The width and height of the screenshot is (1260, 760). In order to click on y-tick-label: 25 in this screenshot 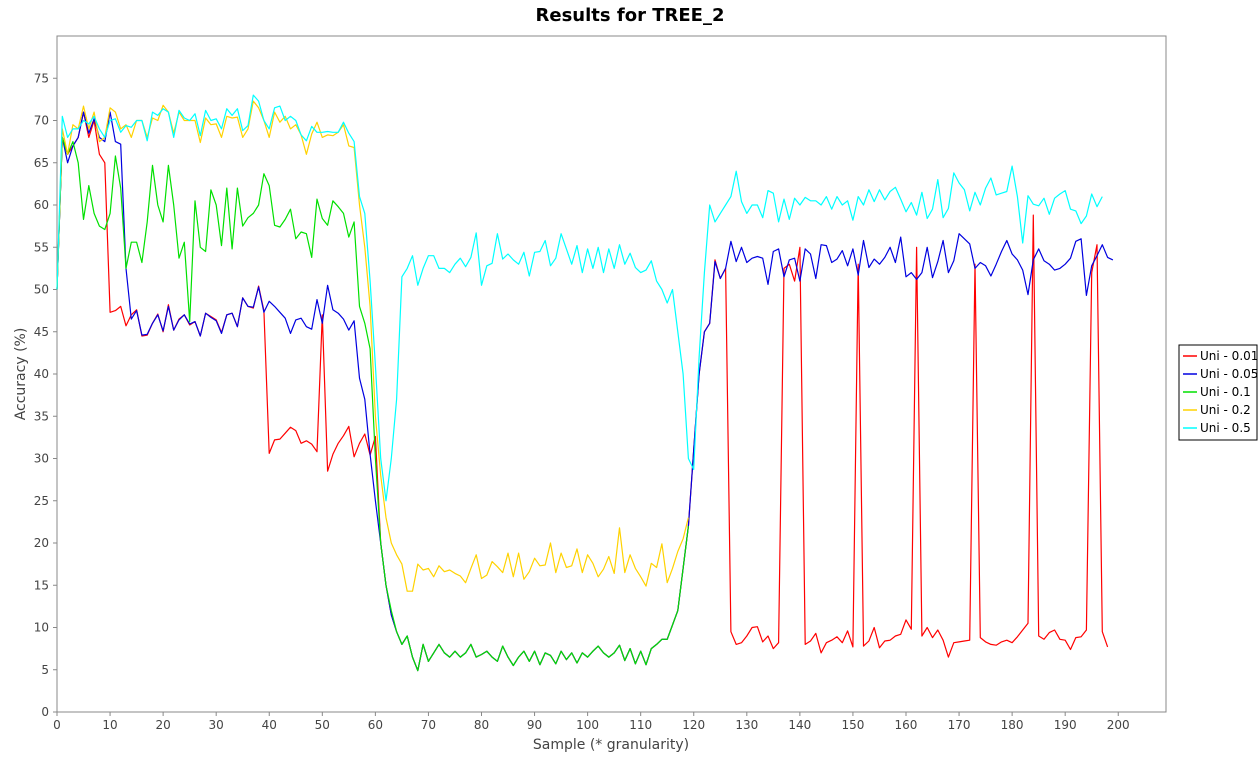, I will do `click(41, 501)`.